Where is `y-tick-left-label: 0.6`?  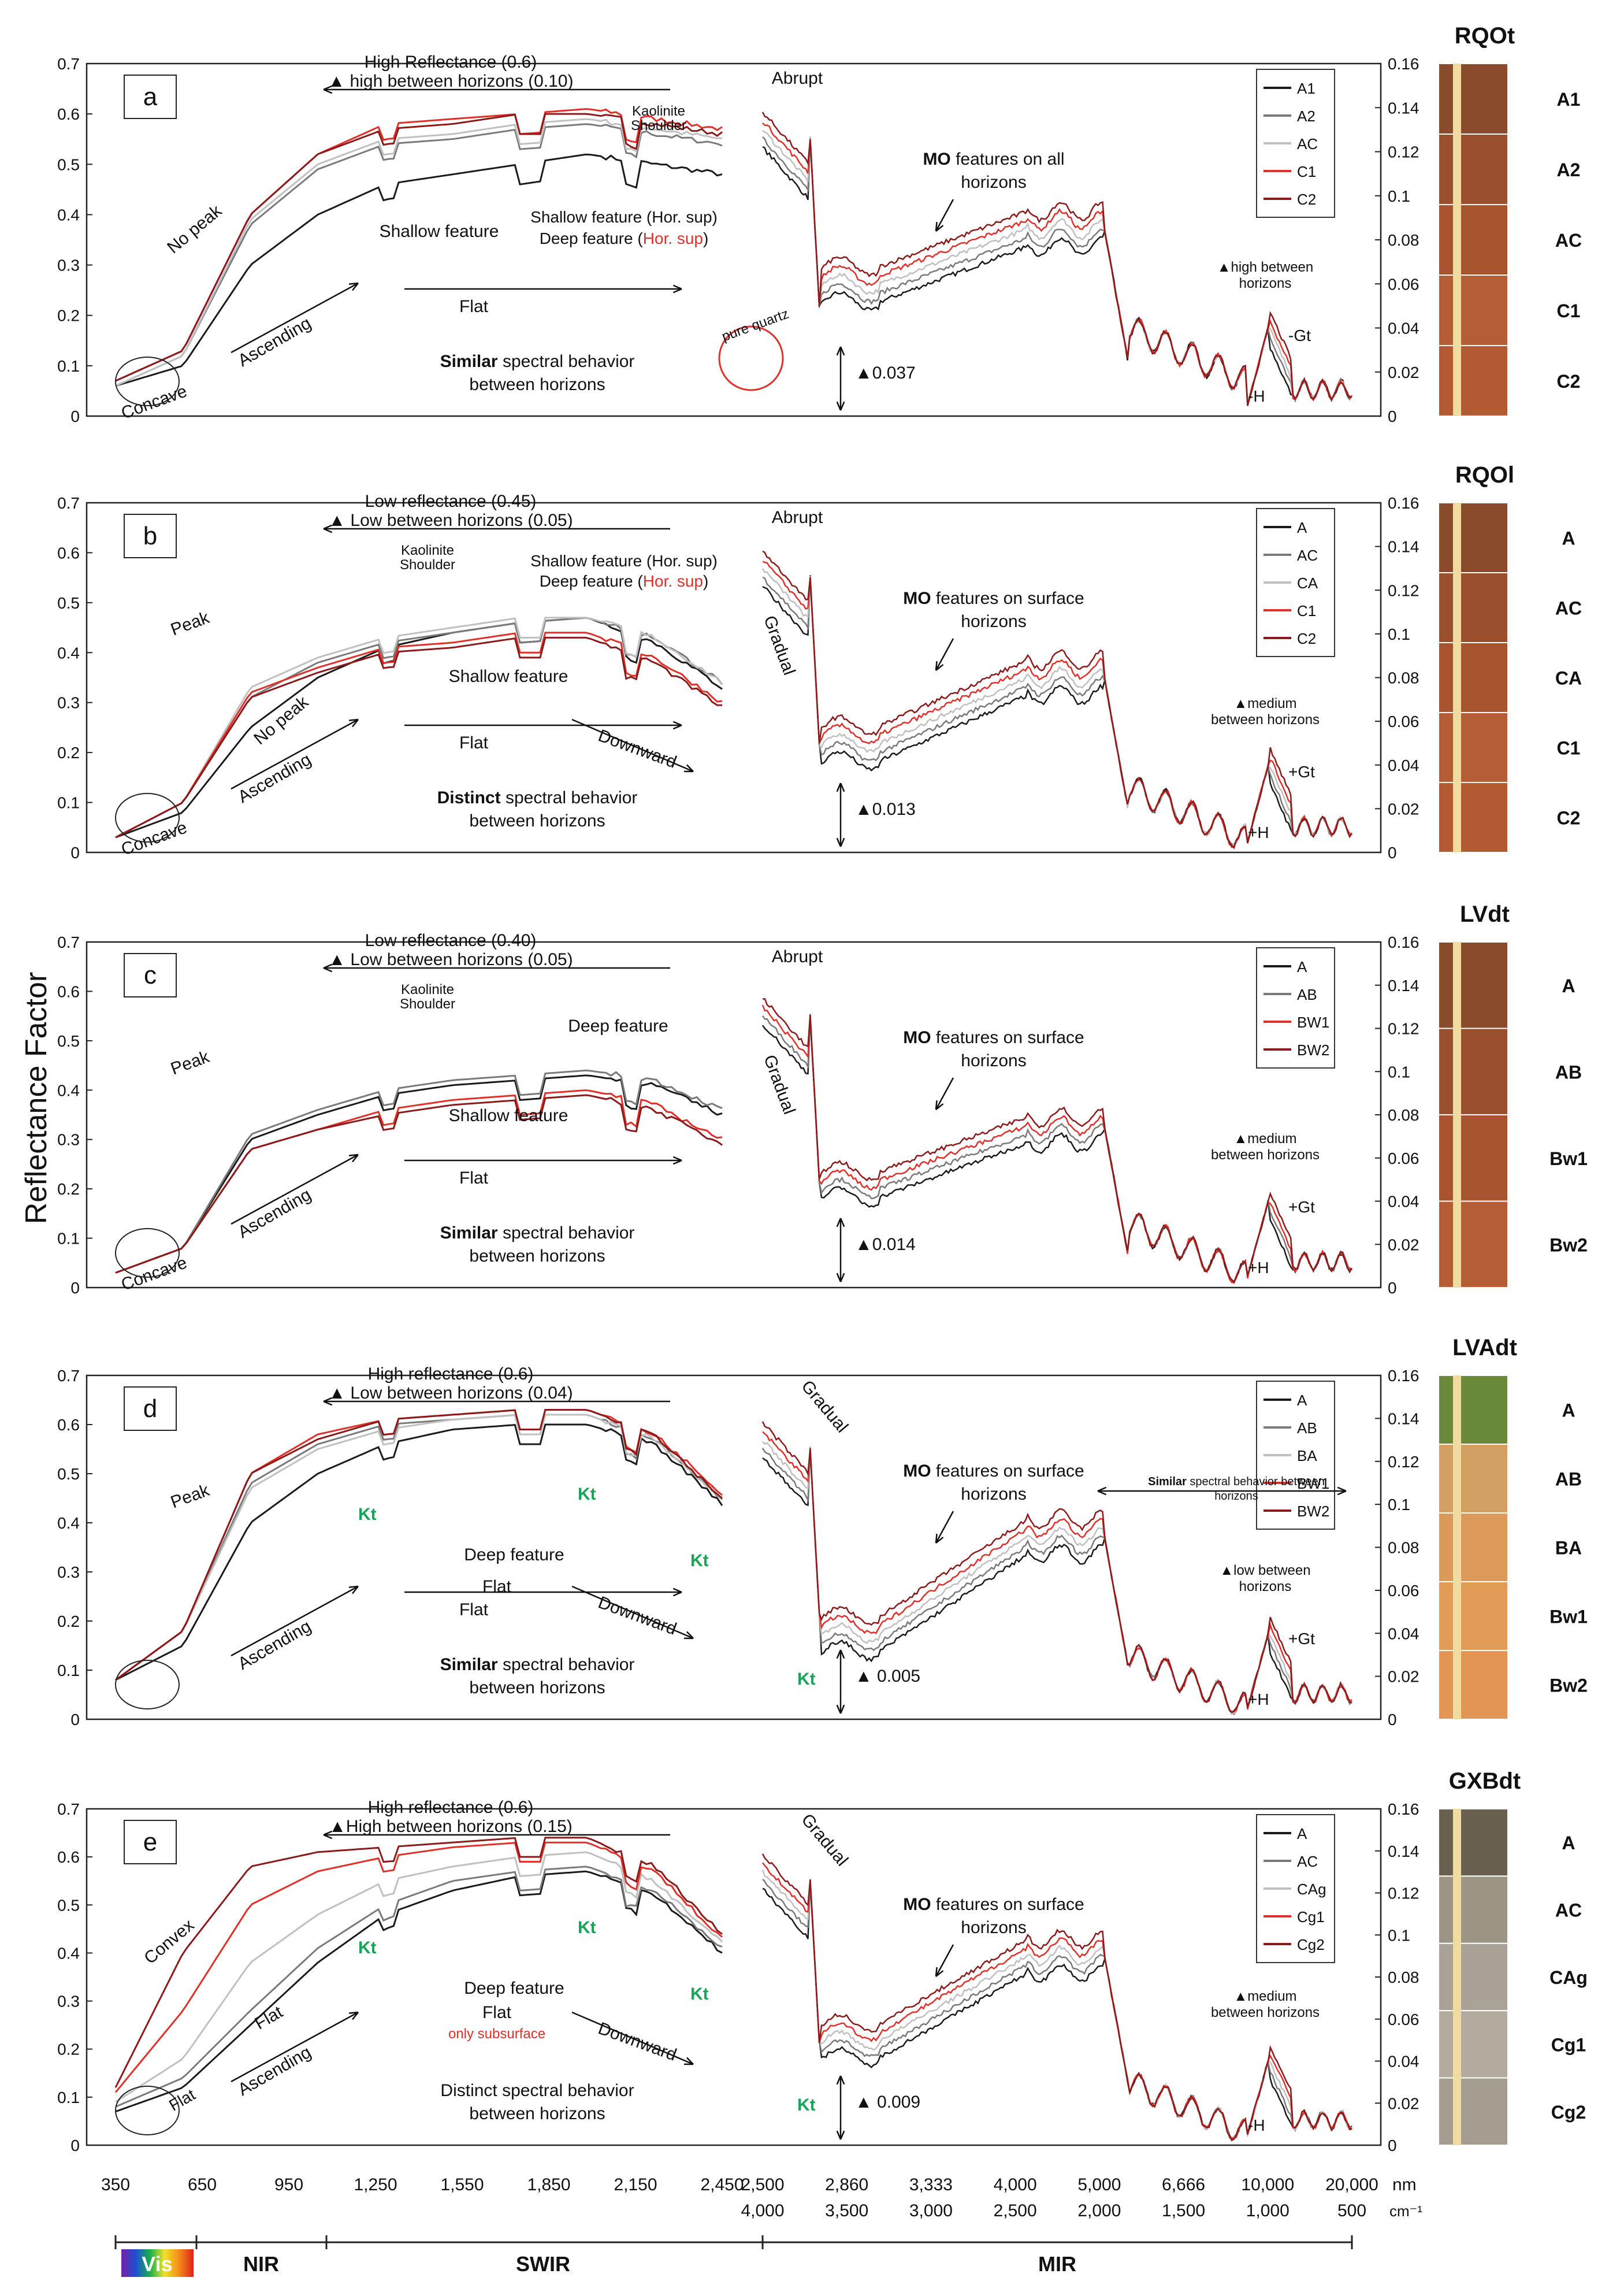
y-tick-left-label: 0.6 is located at coordinates (68, 553).